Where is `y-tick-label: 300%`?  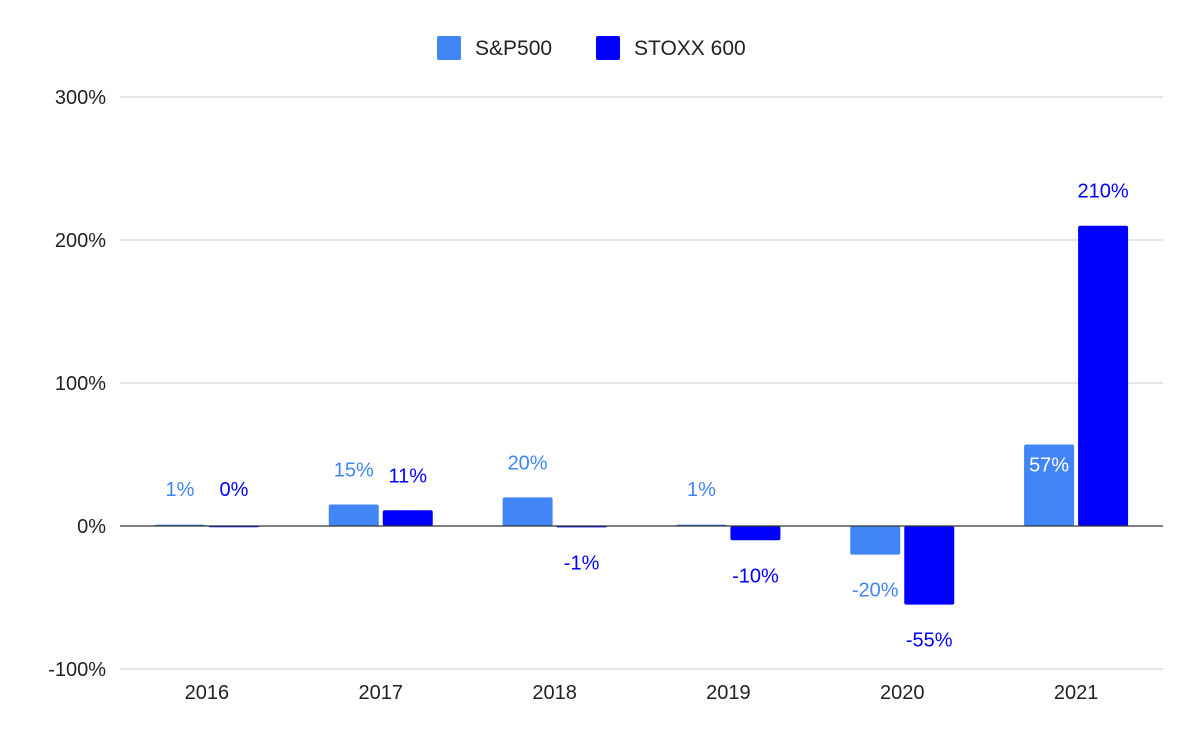
y-tick-label: 300% is located at coordinates (80, 98).